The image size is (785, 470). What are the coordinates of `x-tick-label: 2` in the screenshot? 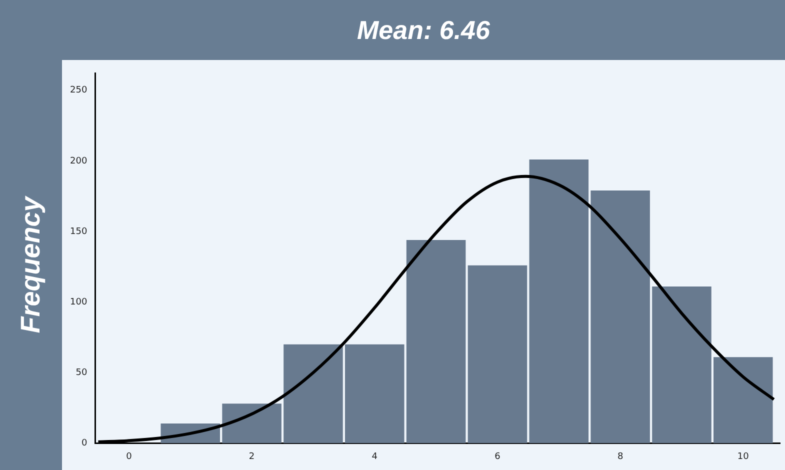 It's located at (251, 457).